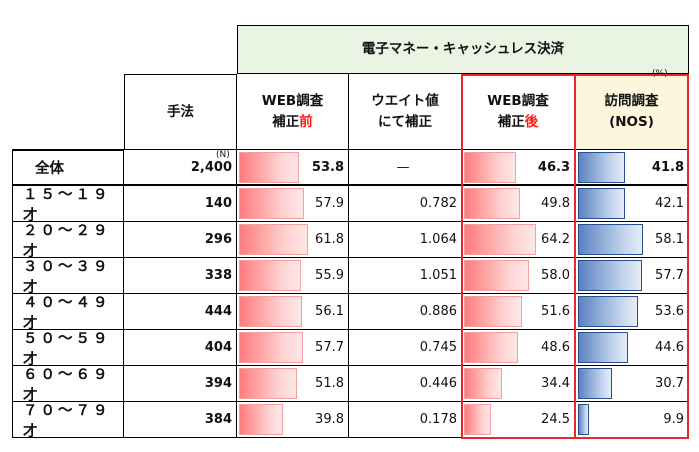 The image size is (699, 452). Describe the element at coordinates (68, 421) in the screenshot. I see `row-label: ７０～７９才` at that location.